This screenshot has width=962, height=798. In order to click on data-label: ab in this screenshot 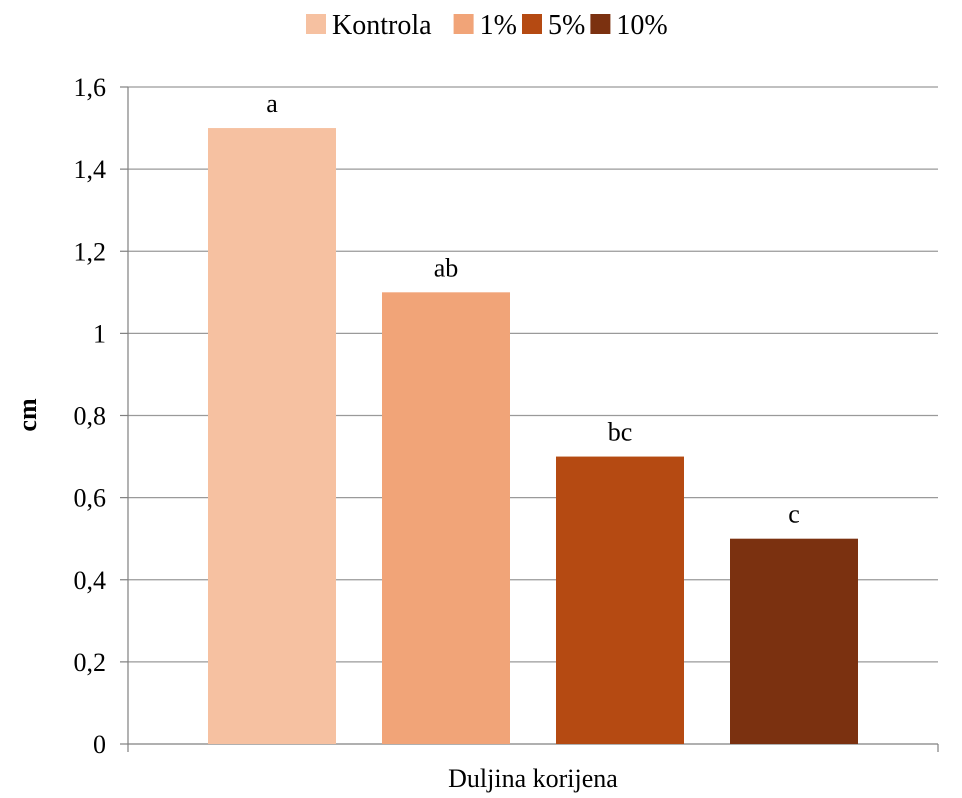, I will do `click(446, 267)`.